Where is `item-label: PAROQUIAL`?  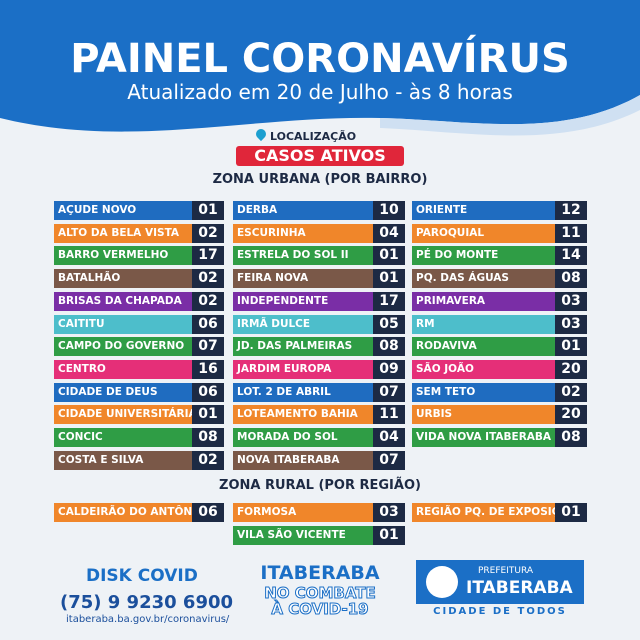 item-label: PAROQUIAL is located at coordinates (450, 232).